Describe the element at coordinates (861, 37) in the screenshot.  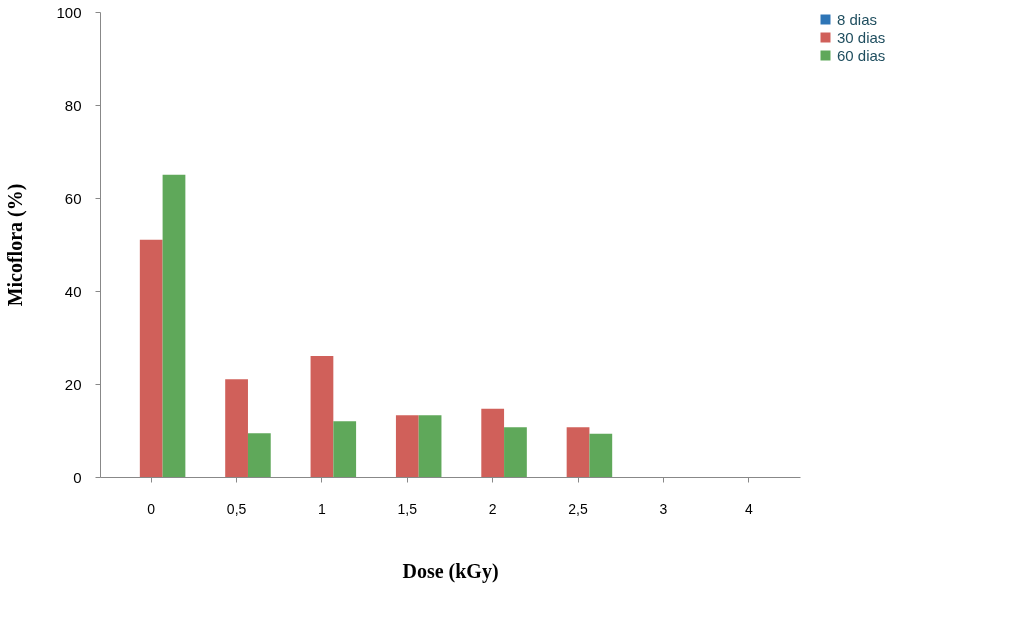
I see `legend-label: 30 dias` at that location.